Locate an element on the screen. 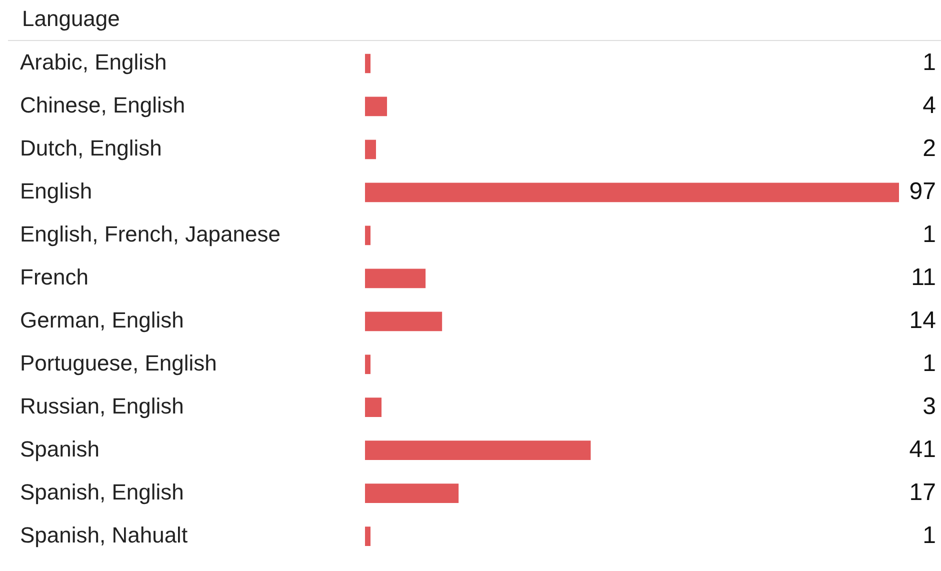 This screenshot has width=941, height=571. y-tick-label: Chinese, English is located at coordinates (103, 105).